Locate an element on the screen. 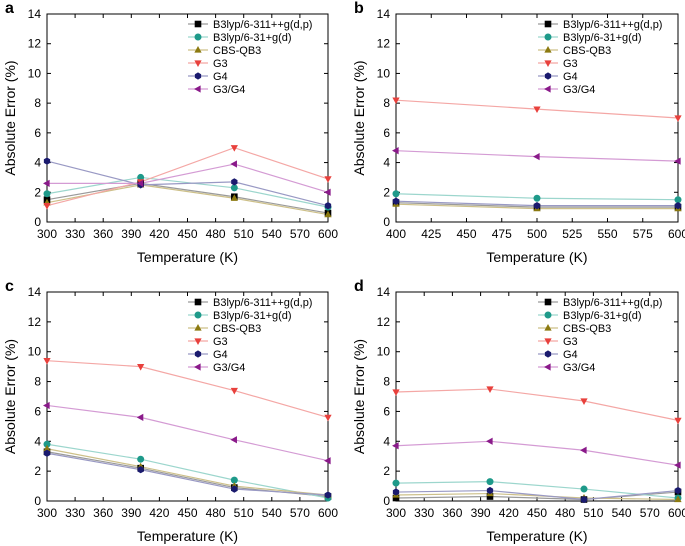 Image resolution: width=685 pixels, height=546 pixels. x-tick-label: 575 is located at coordinates (643, 234).